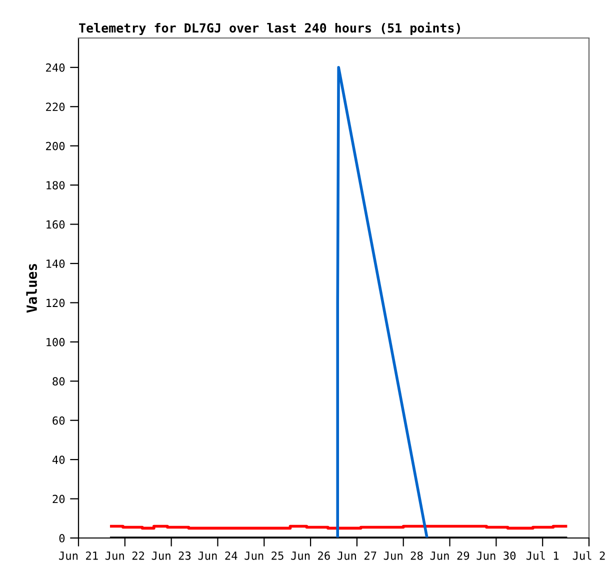  Describe the element at coordinates (31, 288) in the screenshot. I see `y-axis-title: Values` at that location.